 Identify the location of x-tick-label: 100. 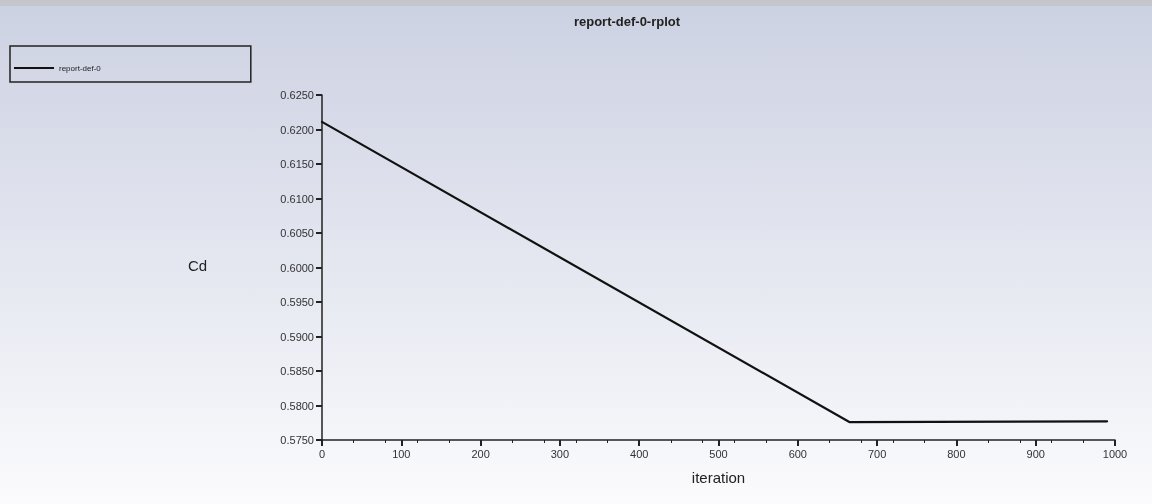
(401, 453).